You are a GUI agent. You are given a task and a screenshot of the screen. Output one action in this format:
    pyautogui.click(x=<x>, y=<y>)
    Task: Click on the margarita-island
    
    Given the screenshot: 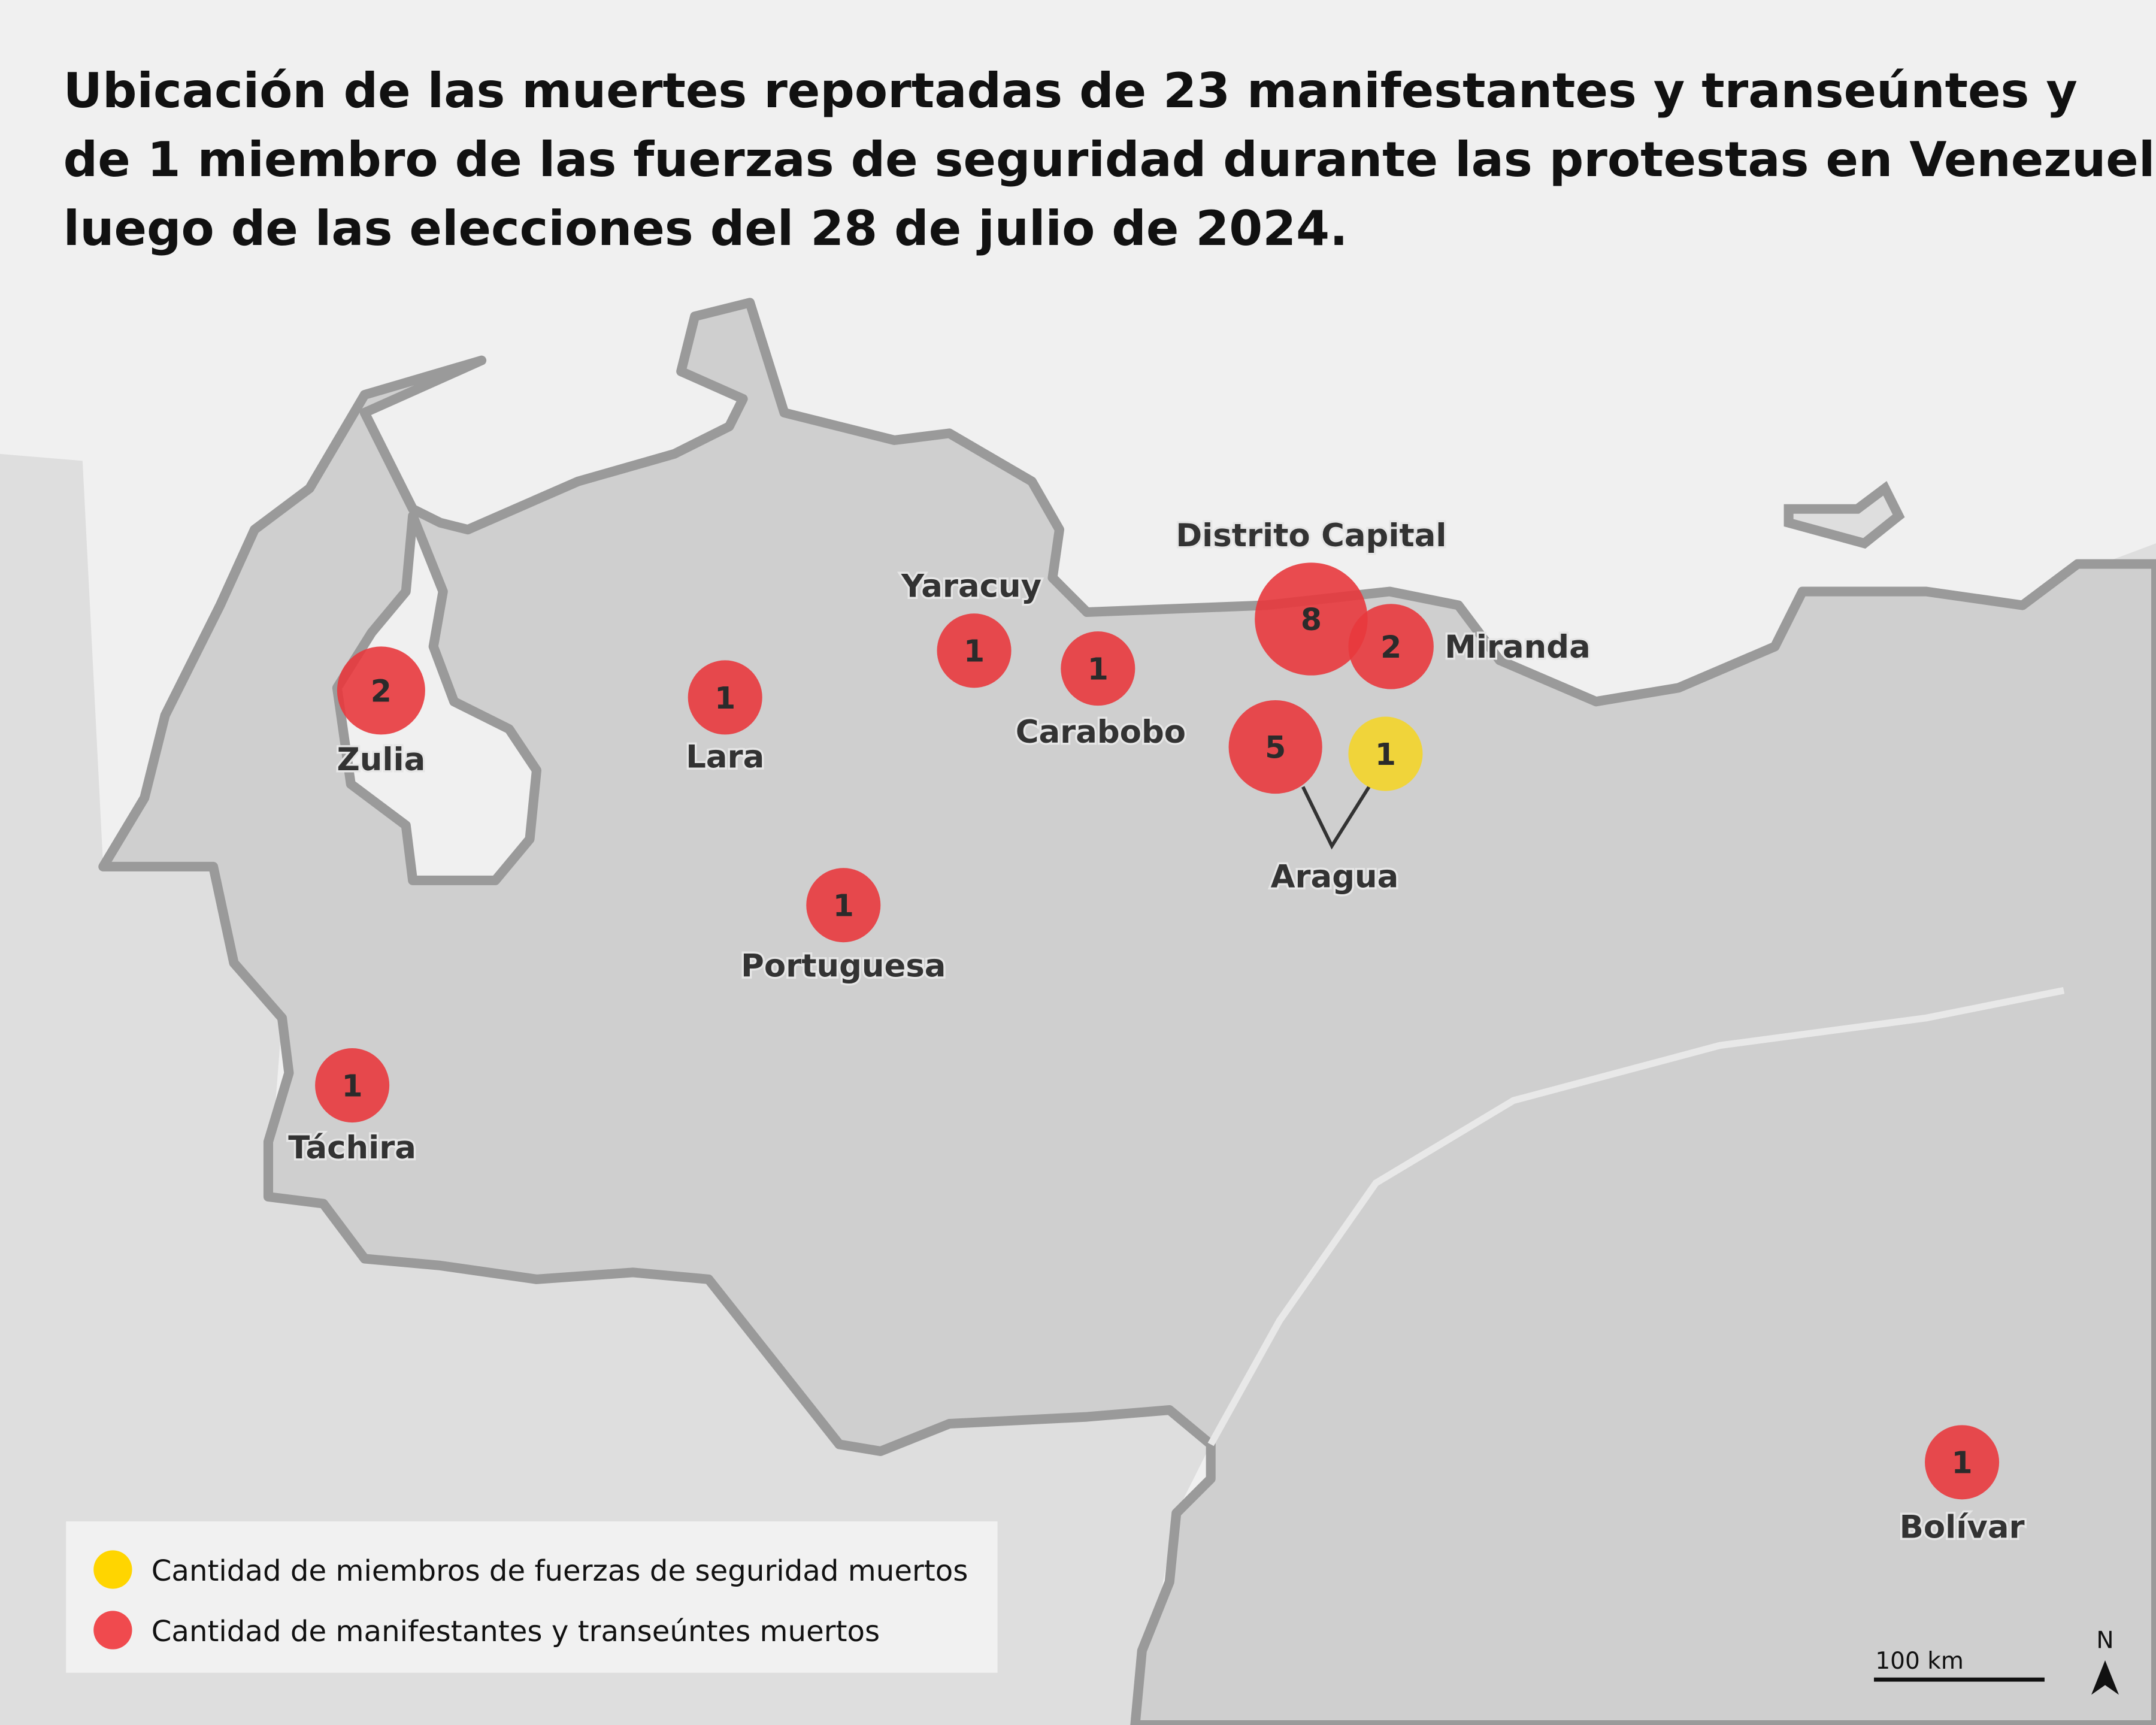 What is the action you would take?
    pyautogui.click(x=1844, y=515)
    